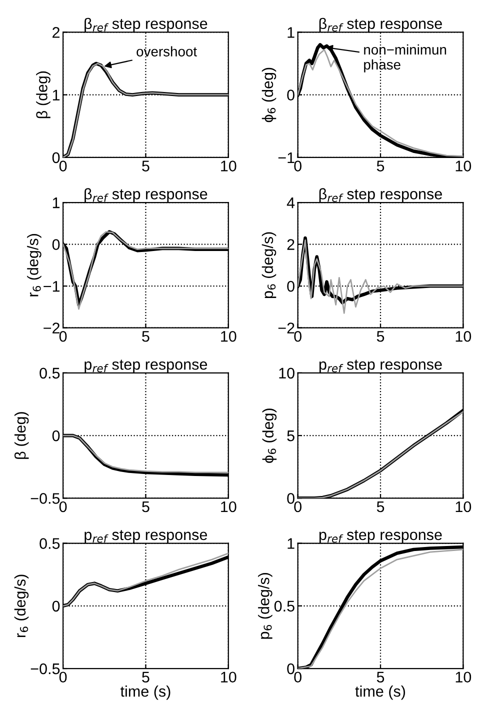  What do you see at coordinates (405, 58) in the screenshot?
I see `annotation: non−minimun phase` at bounding box center [405, 58].